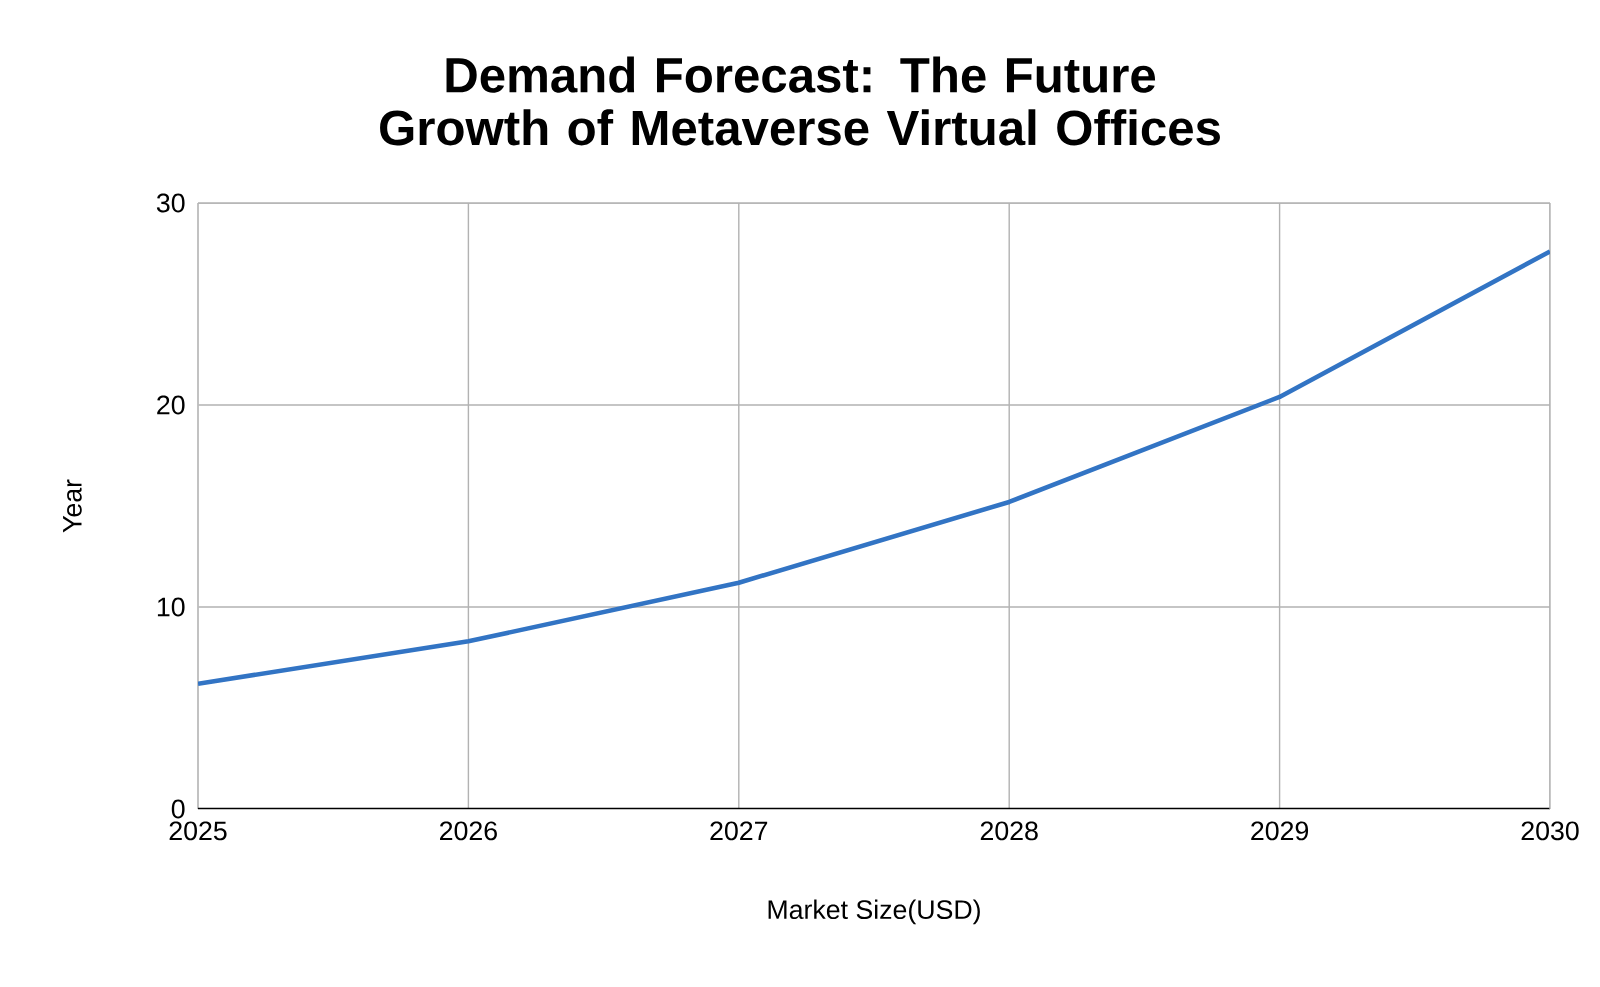  Describe the element at coordinates (739, 831) in the screenshot. I see `x-tick-label: 2027` at that location.